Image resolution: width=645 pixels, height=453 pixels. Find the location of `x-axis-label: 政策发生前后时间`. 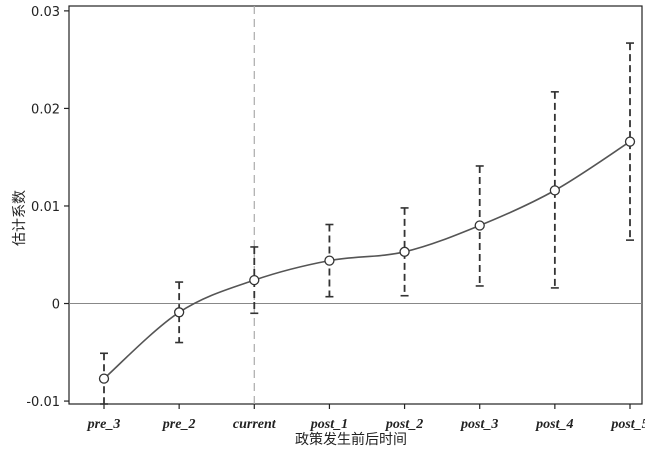

x-axis-label: 政策发生前后时间 is located at coordinates (351, 439).